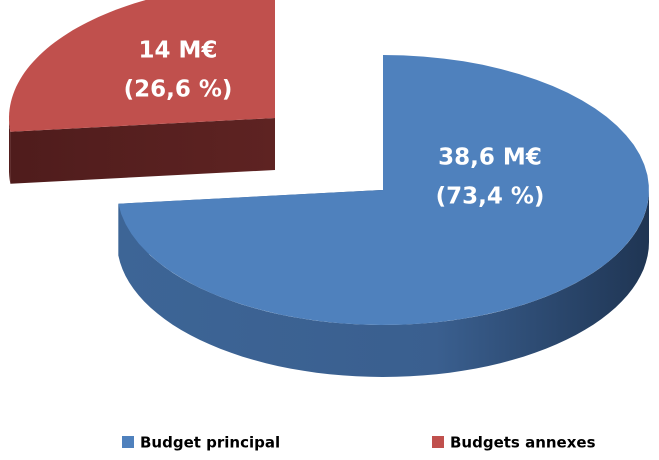 Image resolution: width=659 pixels, height=460 pixels. What do you see at coordinates (523, 443) in the screenshot?
I see `legend-label: Budgets annexes` at bounding box center [523, 443].